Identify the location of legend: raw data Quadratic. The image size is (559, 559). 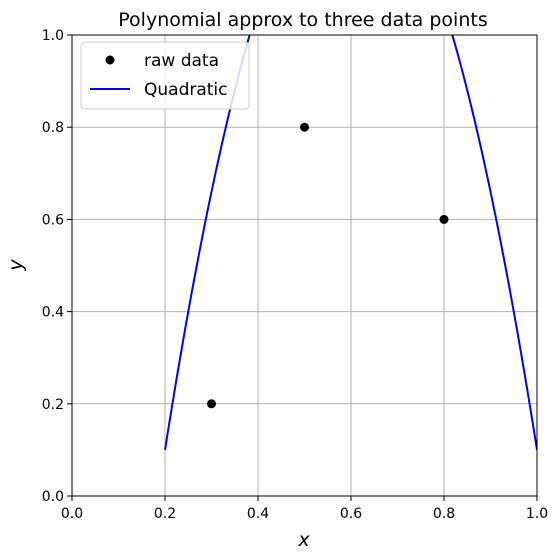
(165, 75).